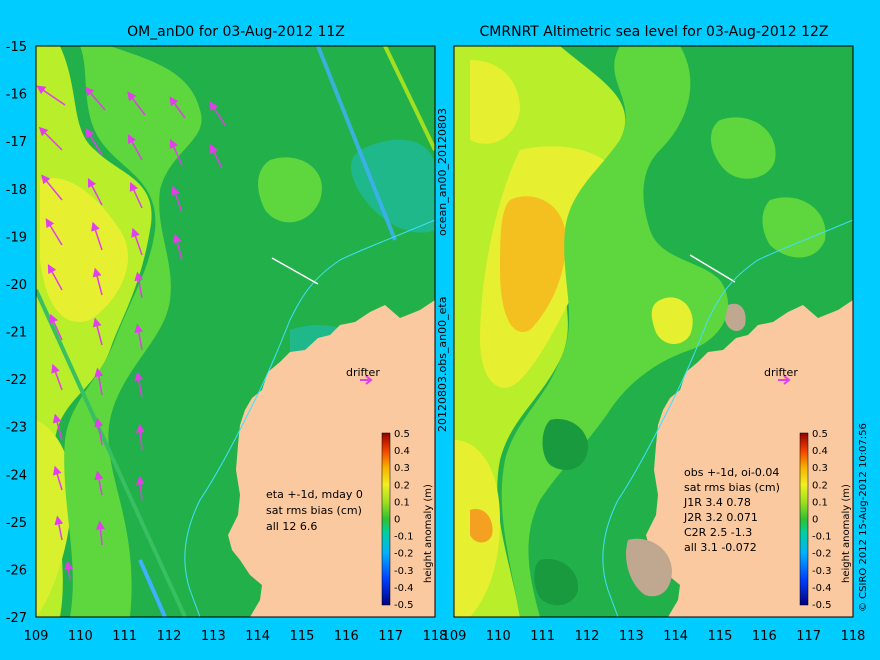 This screenshot has width=880, height=660. I want to click on left-x-tick-label: 110, so click(80, 636).